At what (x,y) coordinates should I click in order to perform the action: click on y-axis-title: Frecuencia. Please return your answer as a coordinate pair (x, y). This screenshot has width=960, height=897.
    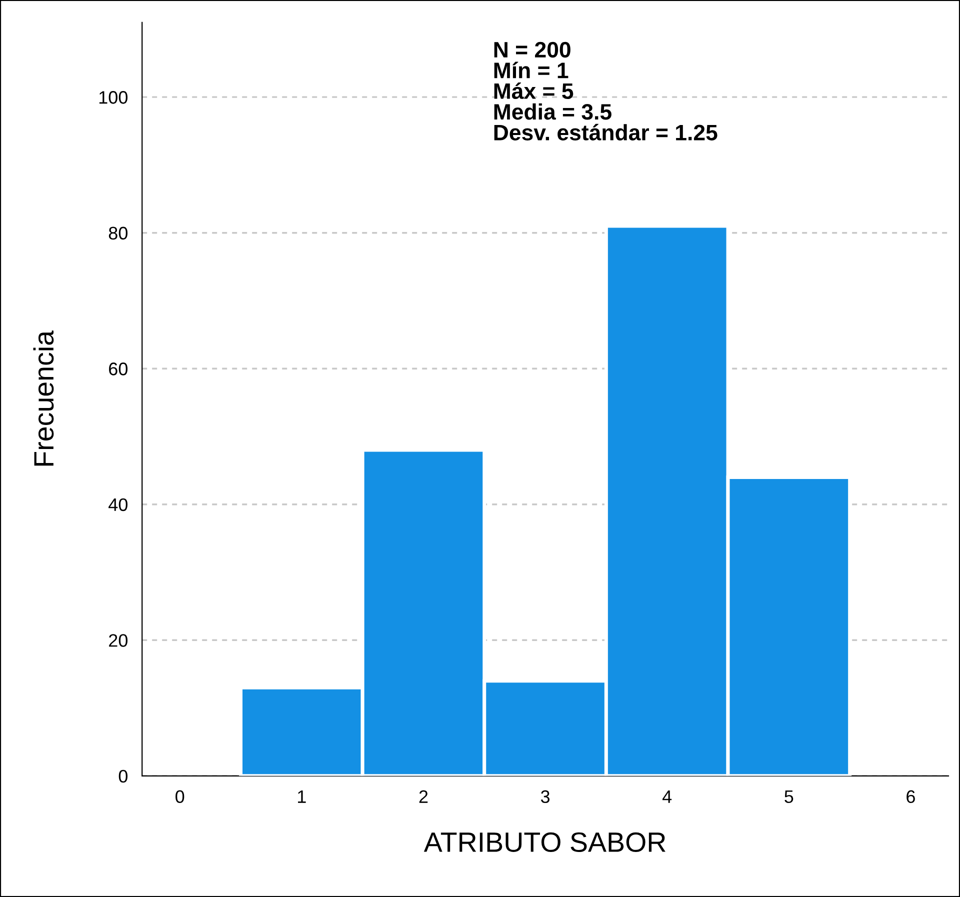
    Looking at the image, I should click on (43, 398).